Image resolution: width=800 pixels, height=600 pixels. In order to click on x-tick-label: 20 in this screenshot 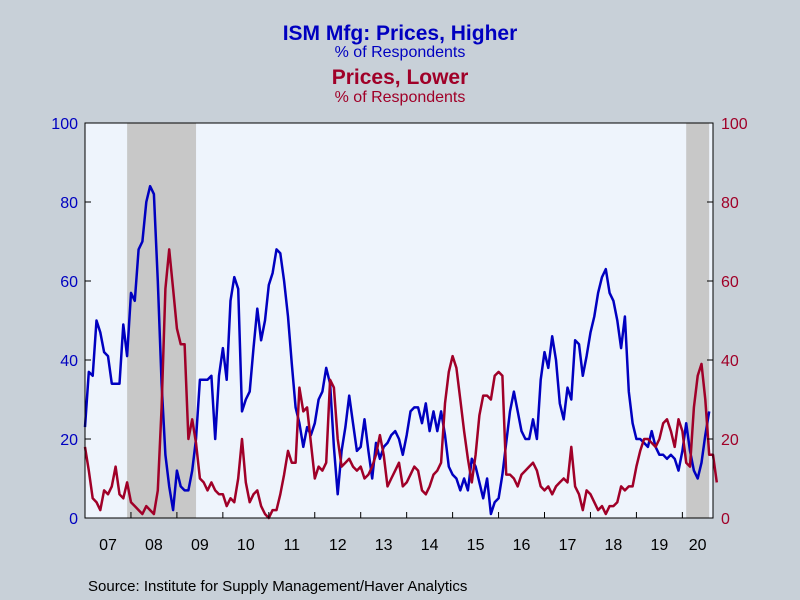, I will do `click(698, 545)`.